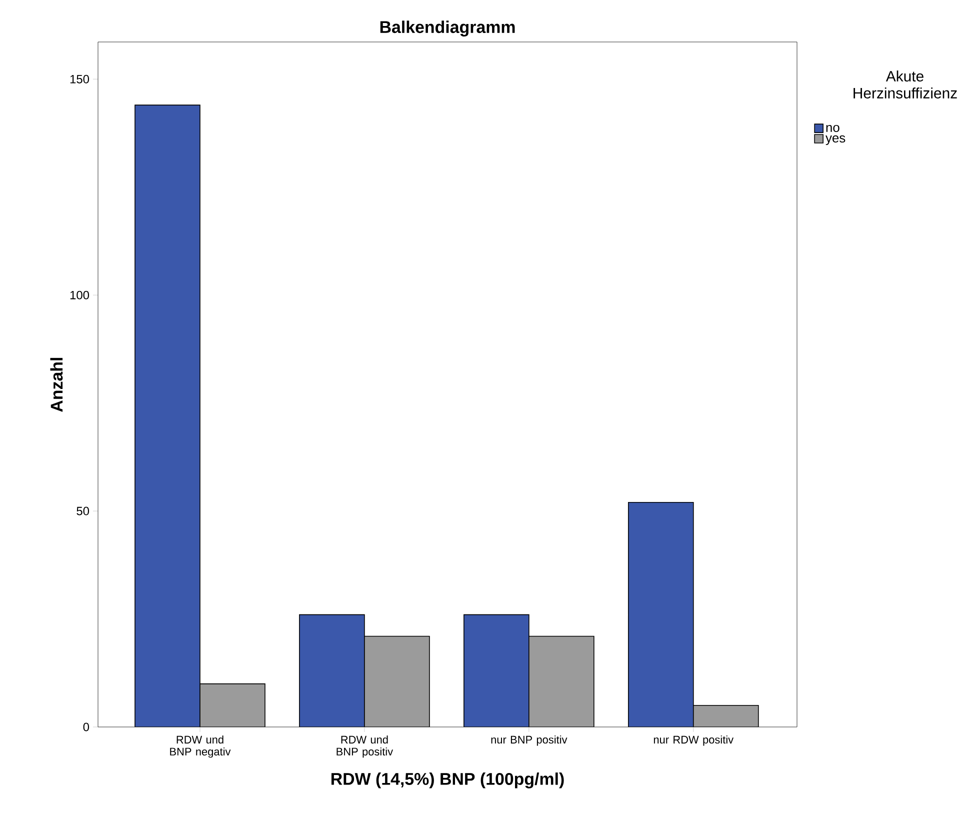  I want to click on legend-label: no, so click(833, 128).